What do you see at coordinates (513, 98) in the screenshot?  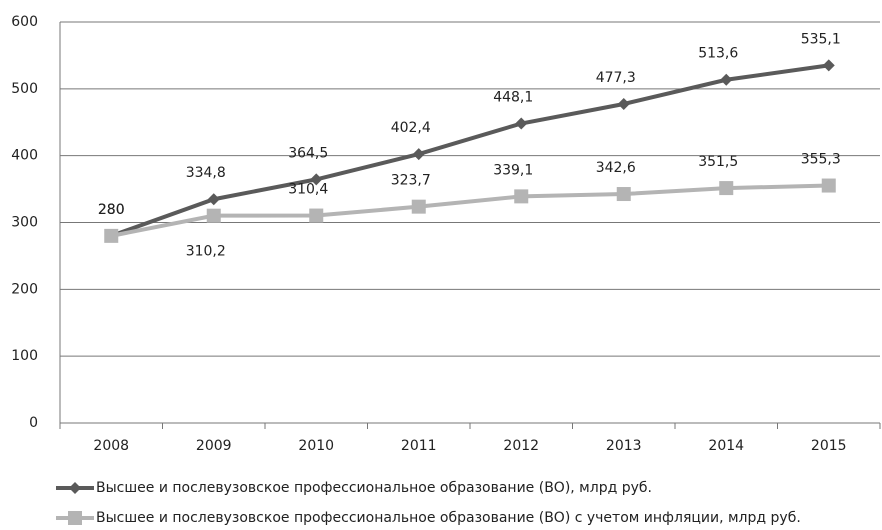 I see `data-label: 448,1` at bounding box center [513, 98].